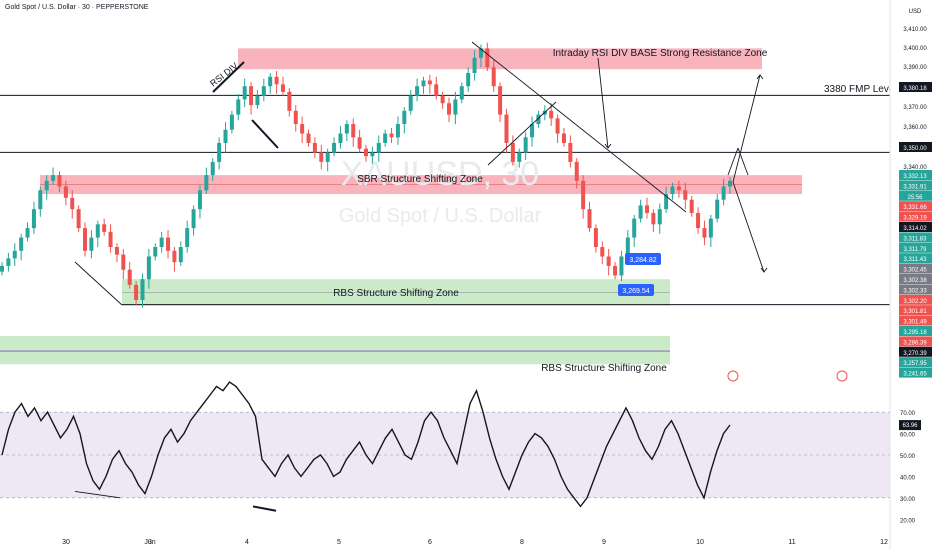 The width and height of the screenshot is (932, 555). Describe the element at coordinates (915, 271) in the screenshot. I see `price-tag: 3,302.45` at that location.